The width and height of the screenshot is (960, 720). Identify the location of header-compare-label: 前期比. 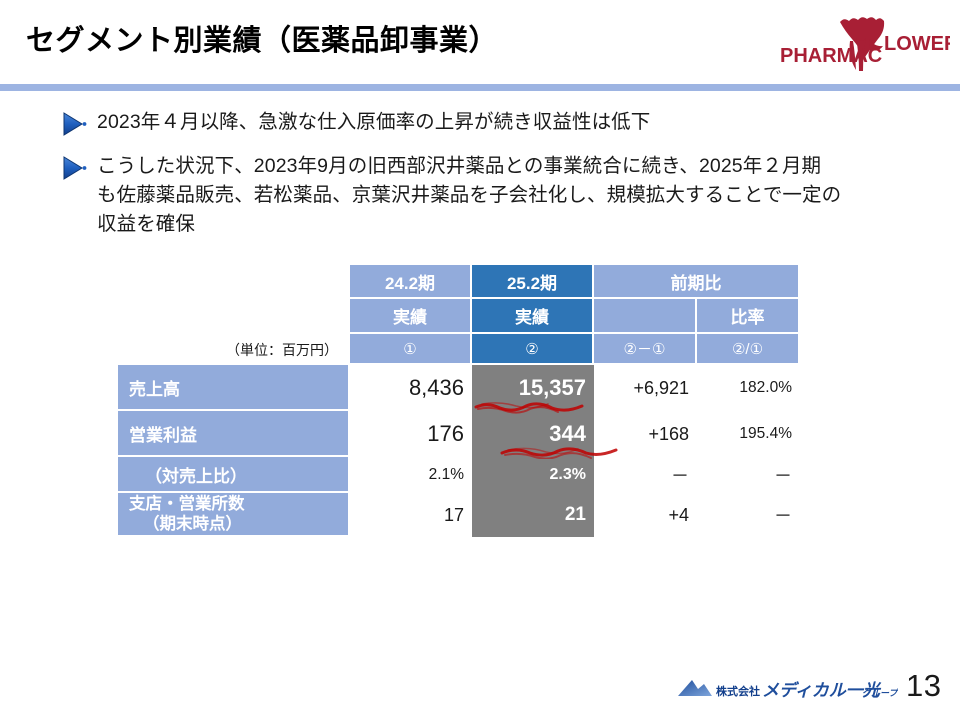
(697, 282).